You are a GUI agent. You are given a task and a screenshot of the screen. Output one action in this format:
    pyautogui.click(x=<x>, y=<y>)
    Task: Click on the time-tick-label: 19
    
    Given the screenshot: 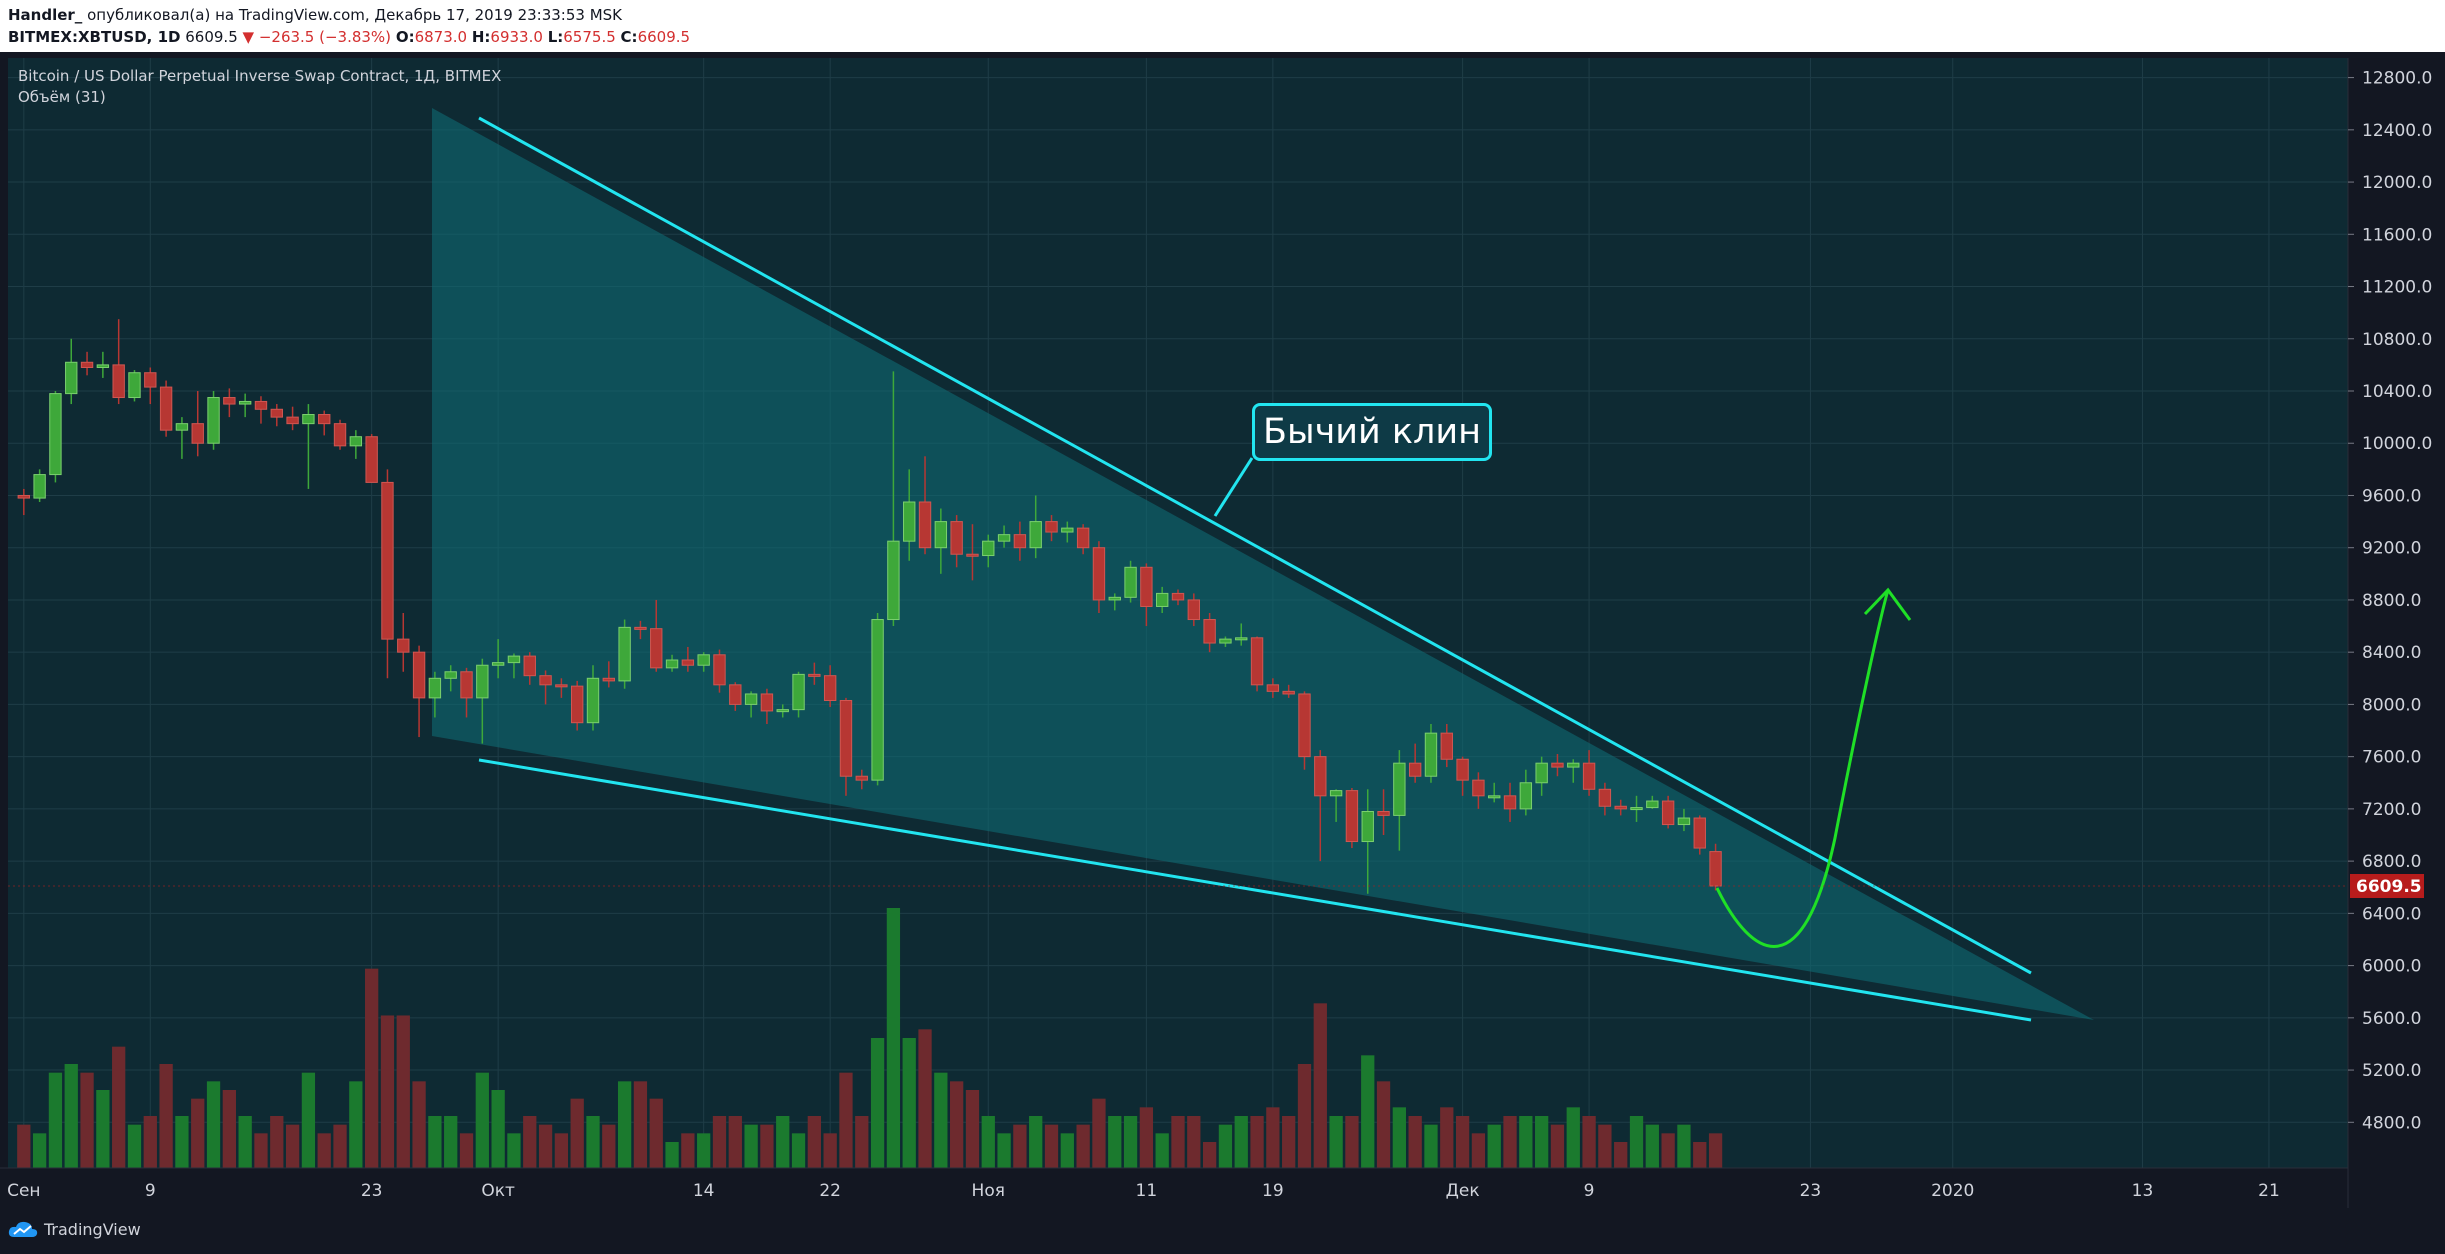 What is the action you would take?
    pyautogui.click(x=1273, y=1191)
    